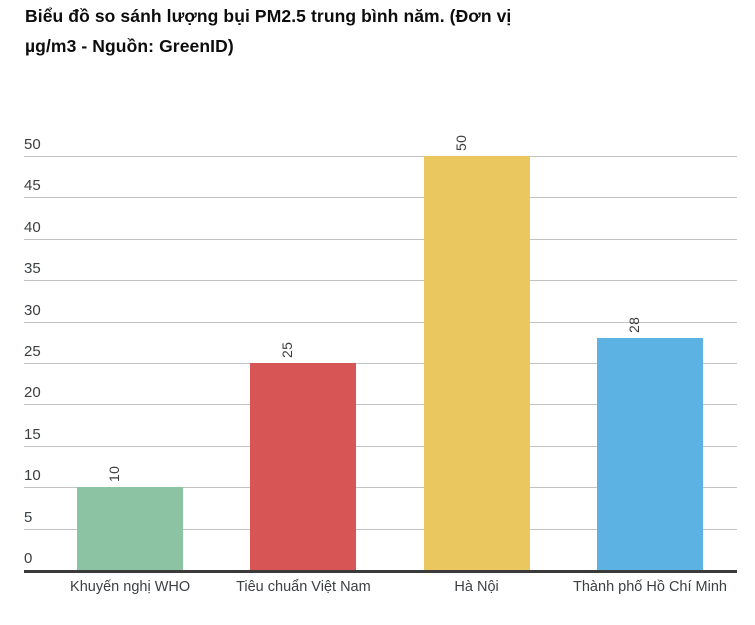  What do you see at coordinates (129, 46) in the screenshot?
I see `chart-title-line-2: µg/m3 - Nguồn: GreenID)` at bounding box center [129, 46].